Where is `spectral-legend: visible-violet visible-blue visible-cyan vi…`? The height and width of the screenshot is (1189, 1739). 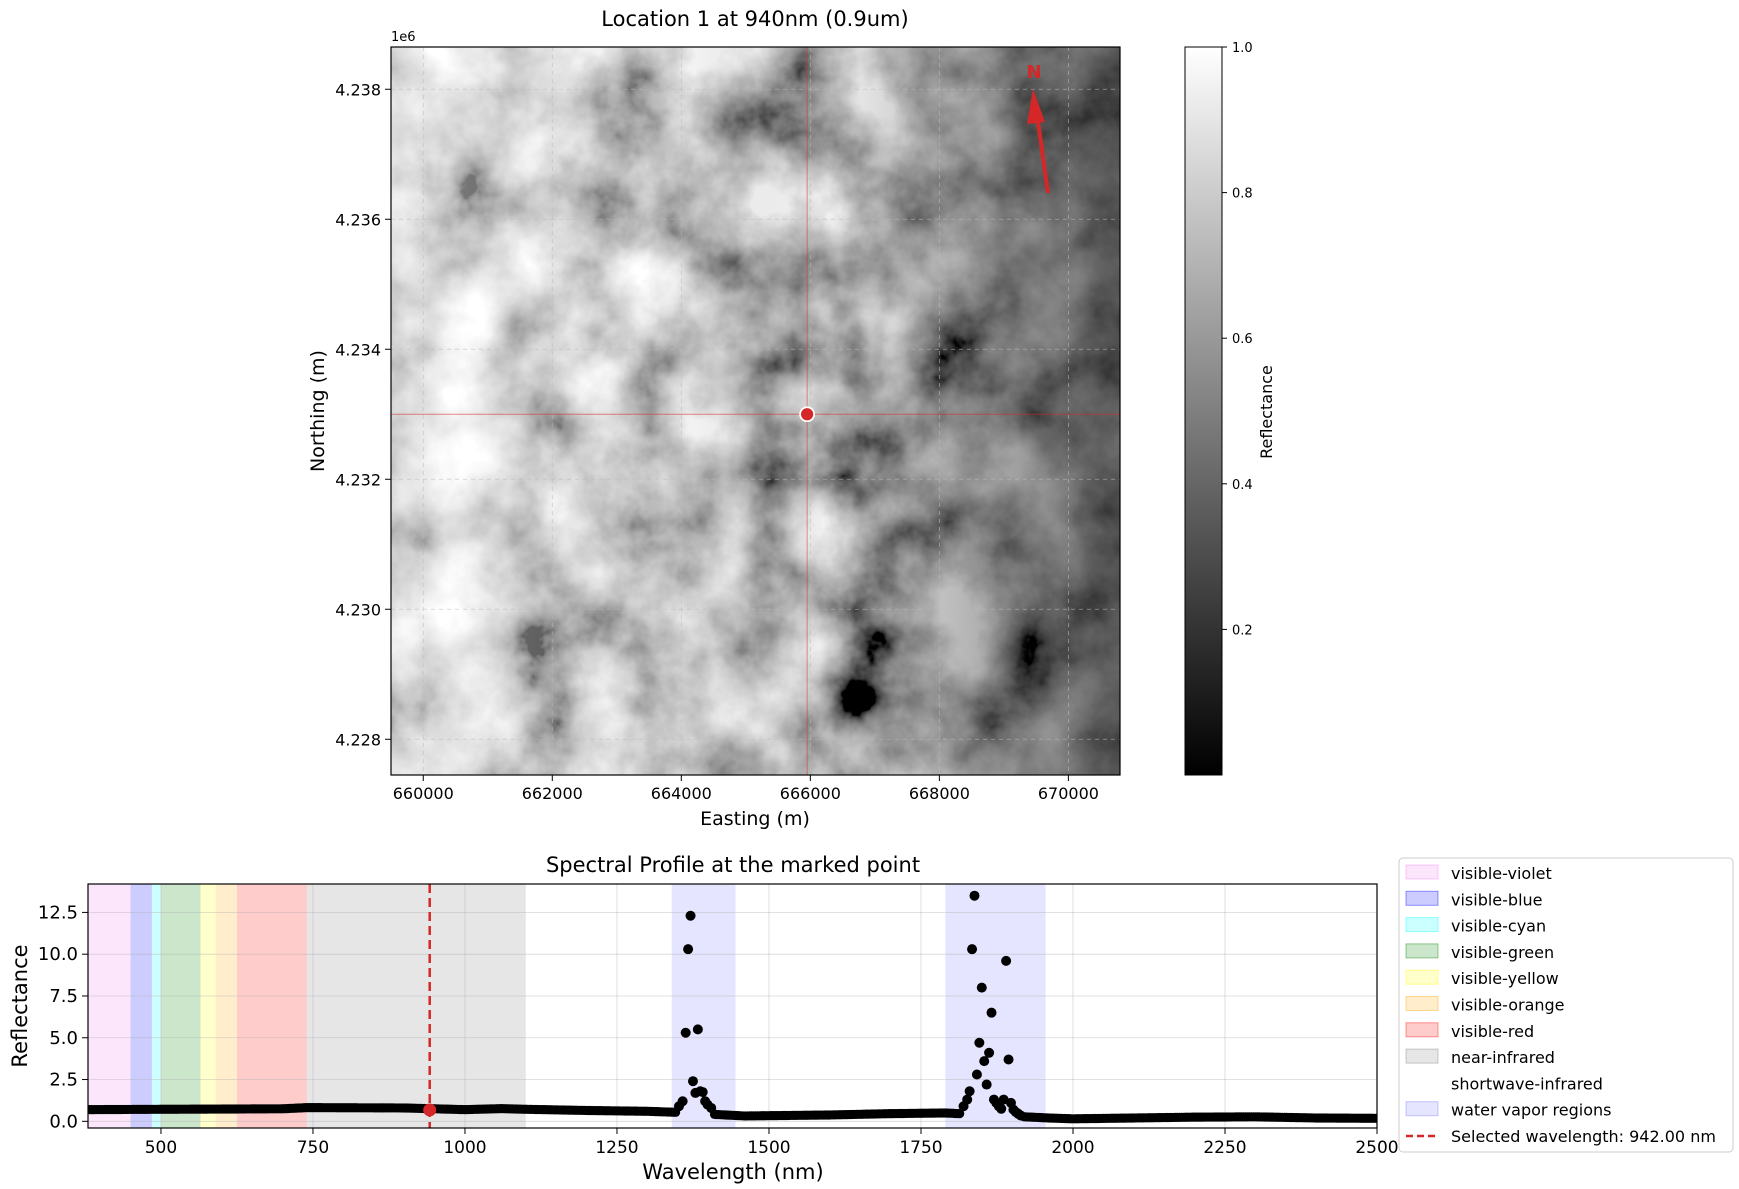 spectral-legend: visible-violet visible-blue visible-cyan vi… is located at coordinates (1566, 1005).